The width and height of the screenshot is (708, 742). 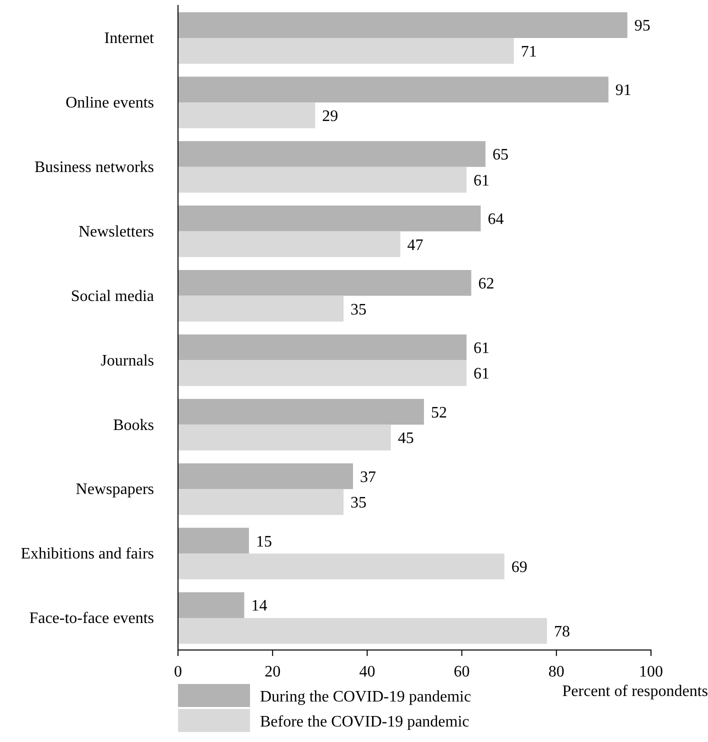 I want to click on x-tick-label: 0, so click(x=178, y=672).